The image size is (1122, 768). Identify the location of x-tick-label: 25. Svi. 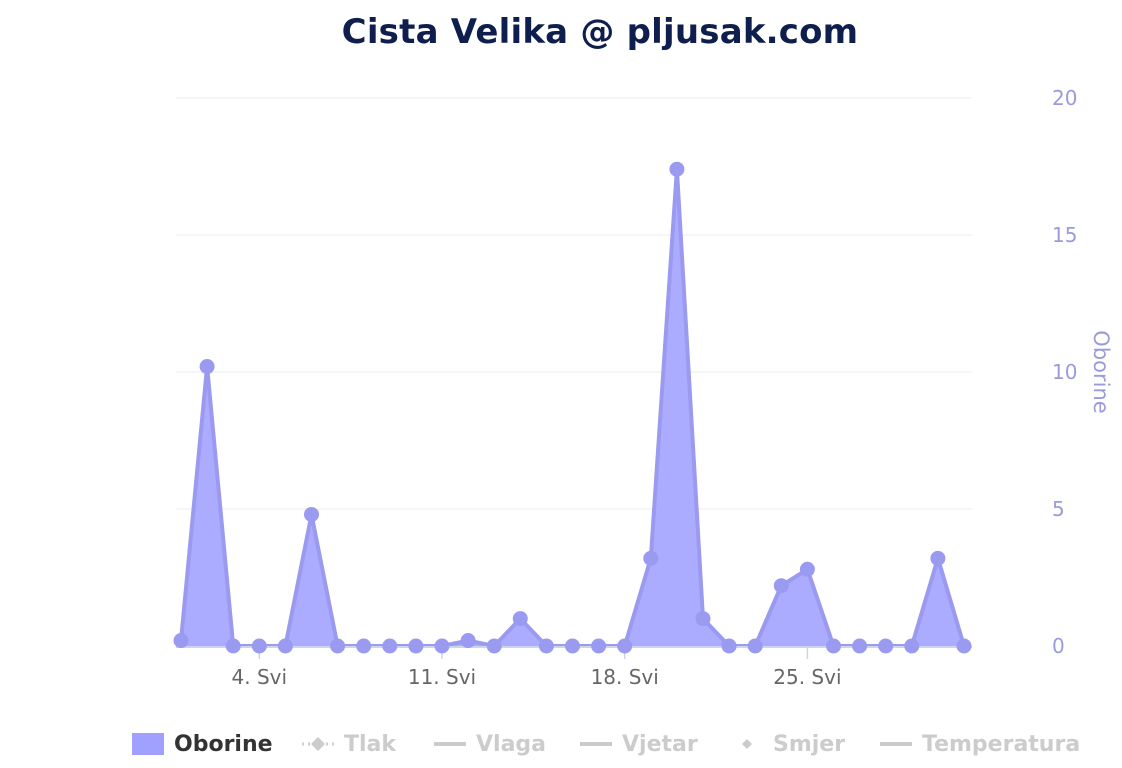
(807, 677).